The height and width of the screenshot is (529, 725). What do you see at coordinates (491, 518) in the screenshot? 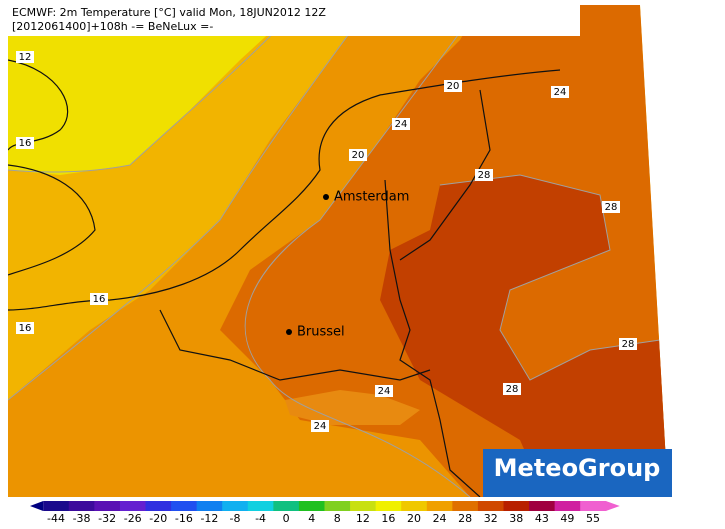
I see `colorbar-label: 32` at bounding box center [491, 518].